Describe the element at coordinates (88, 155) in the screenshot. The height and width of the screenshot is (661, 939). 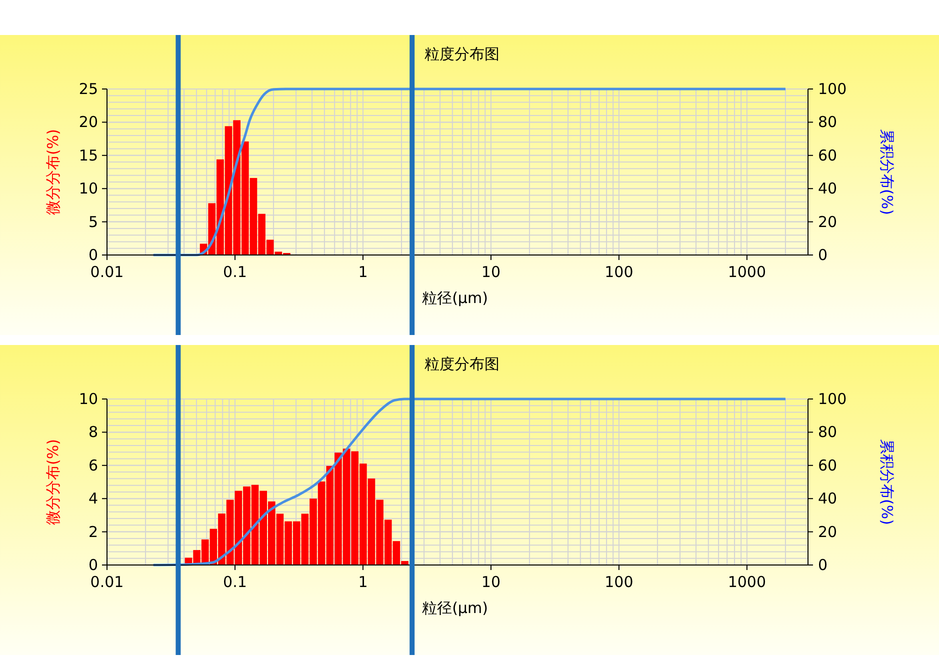
I see `y-tick-label: 15` at that location.